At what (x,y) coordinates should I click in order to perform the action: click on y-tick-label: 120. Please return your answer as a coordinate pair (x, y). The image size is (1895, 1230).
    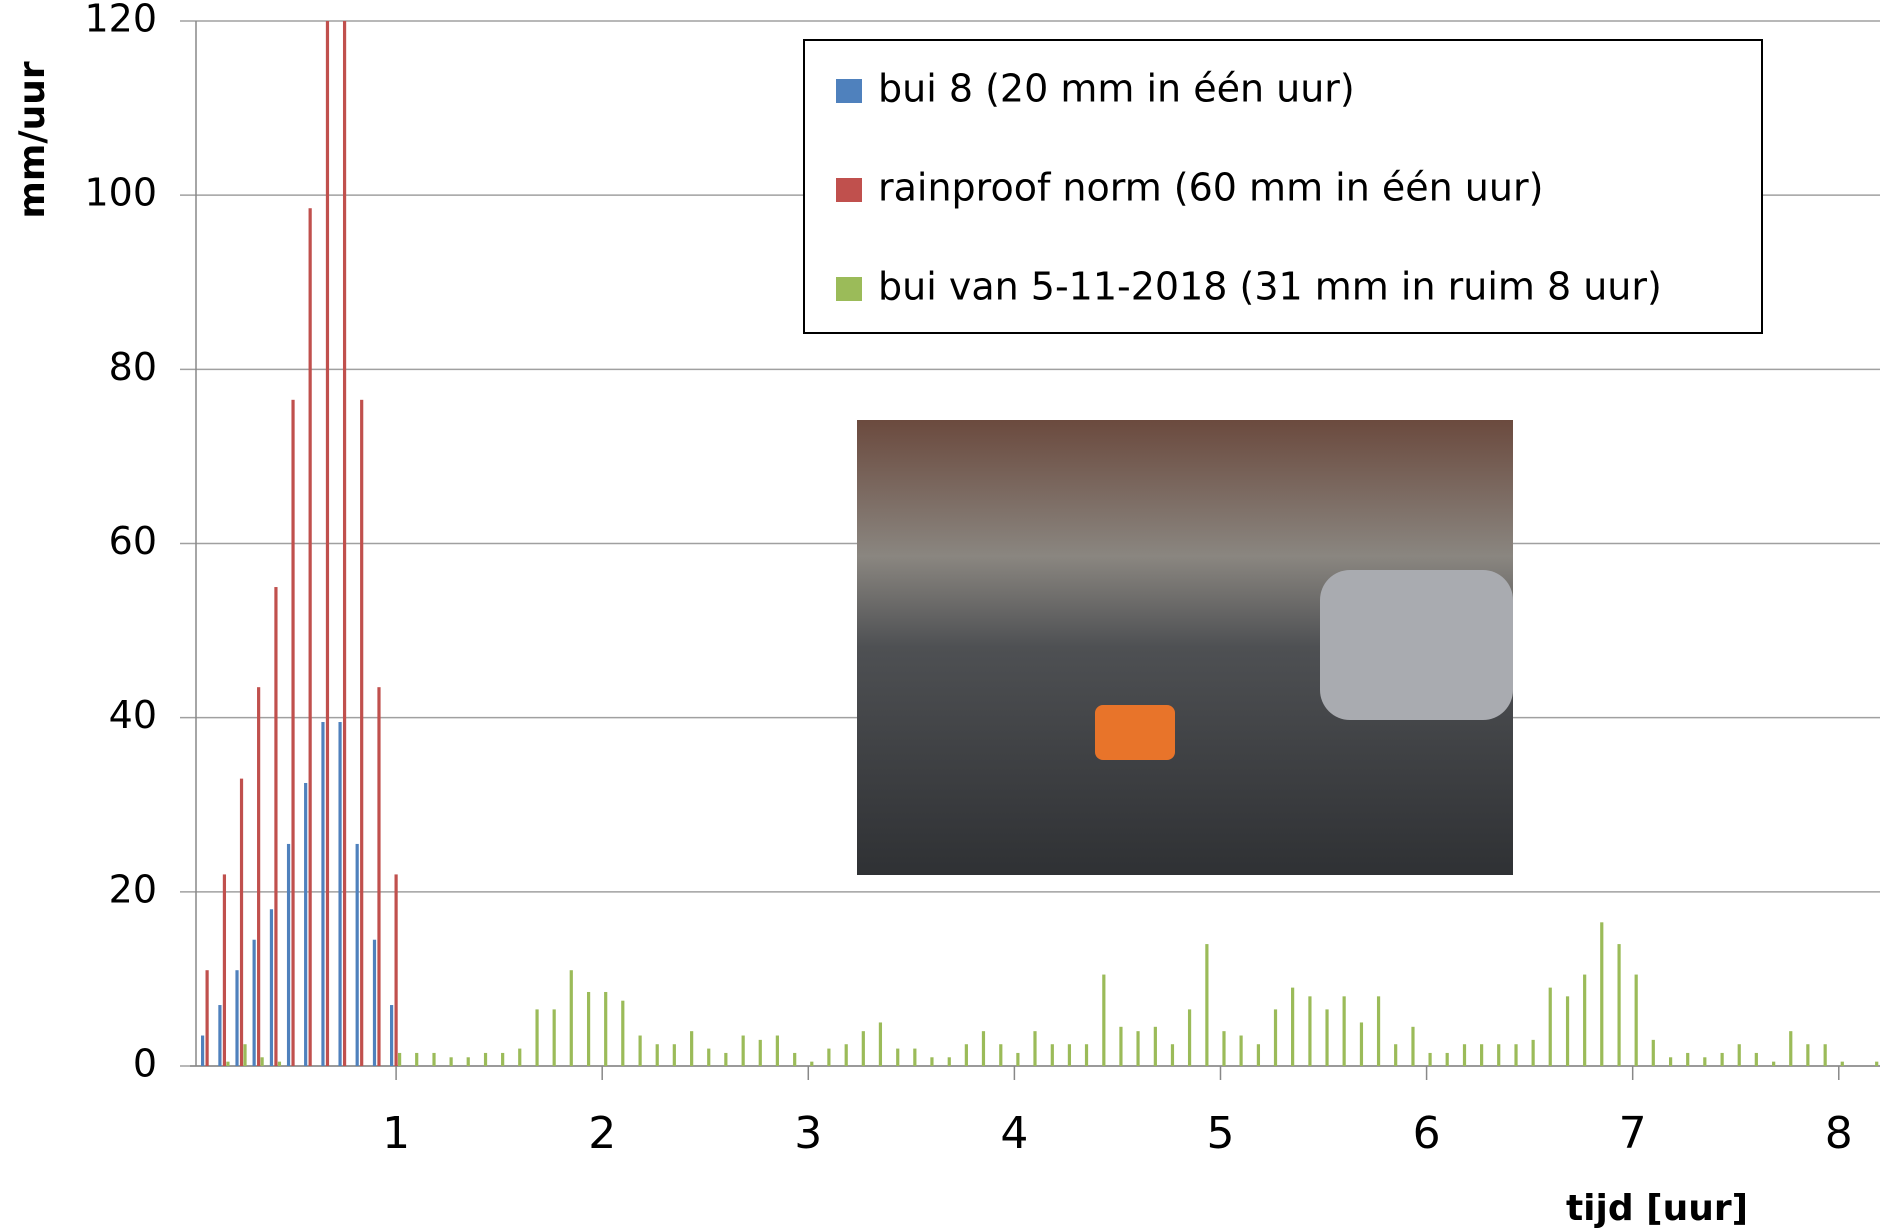
    Looking at the image, I should click on (120, 20).